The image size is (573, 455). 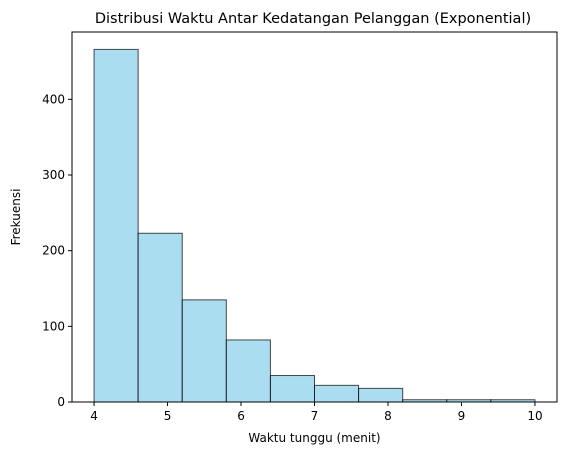 I want to click on x-tick-label: 6, so click(x=241, y=416).